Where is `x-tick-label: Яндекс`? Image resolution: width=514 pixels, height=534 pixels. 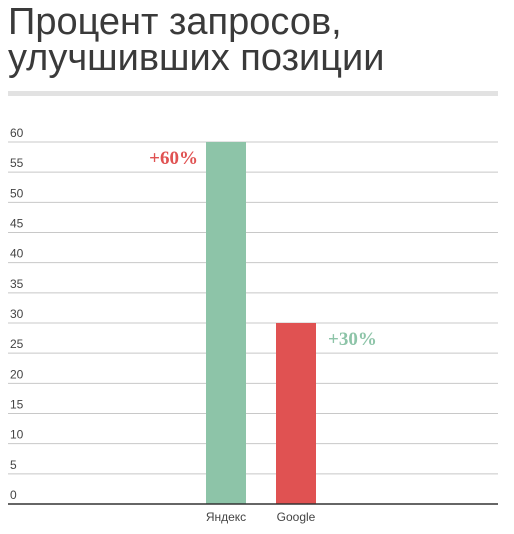
x-tick-label: Яндекс is located at coordinates (226, 517).